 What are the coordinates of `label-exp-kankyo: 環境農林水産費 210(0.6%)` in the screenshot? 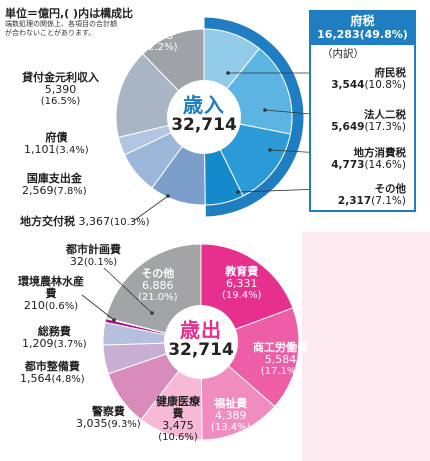 It's located at (51, 294).